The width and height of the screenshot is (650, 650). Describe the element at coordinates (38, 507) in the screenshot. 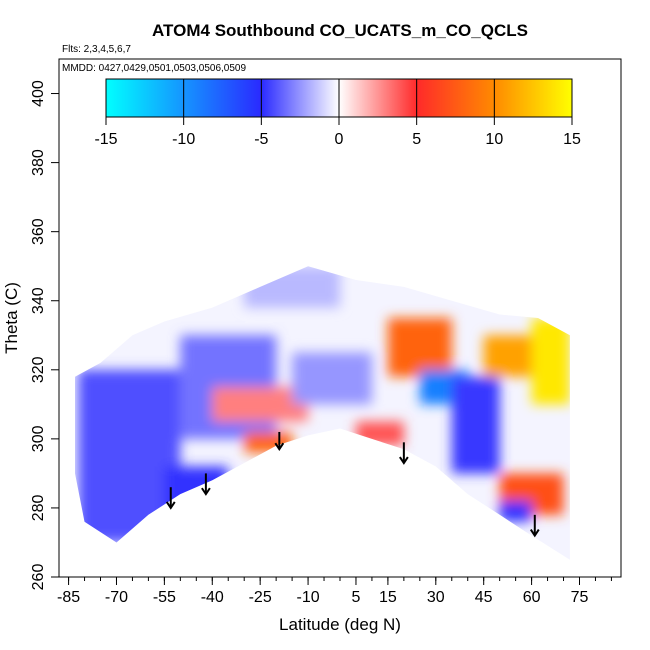

I see `y-tick-label: 280` at that location.